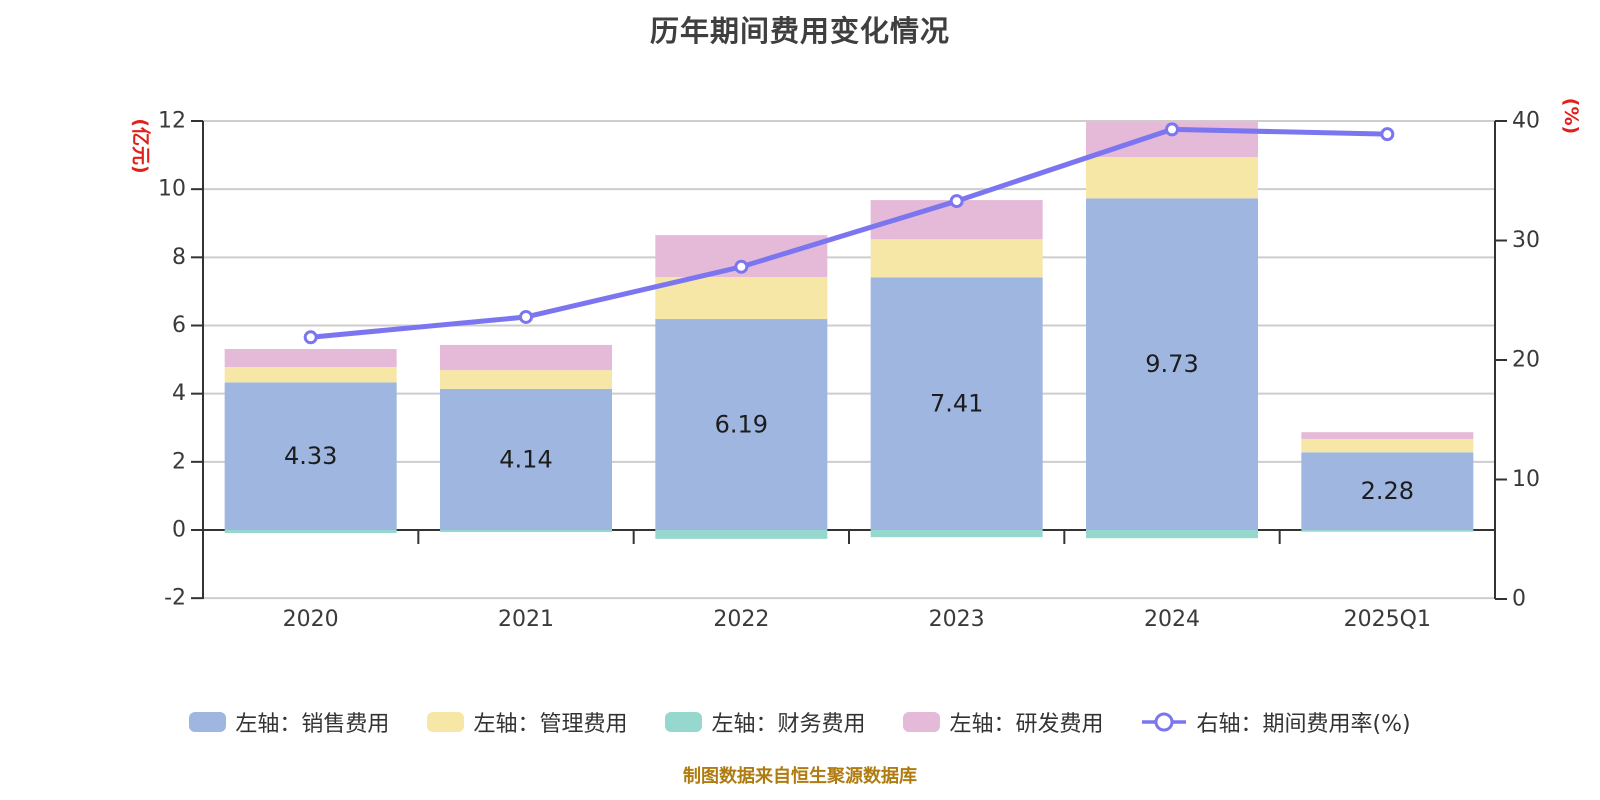  I want to click on legend-label: 右轴：期间费用率(%), so click(1303, 724).